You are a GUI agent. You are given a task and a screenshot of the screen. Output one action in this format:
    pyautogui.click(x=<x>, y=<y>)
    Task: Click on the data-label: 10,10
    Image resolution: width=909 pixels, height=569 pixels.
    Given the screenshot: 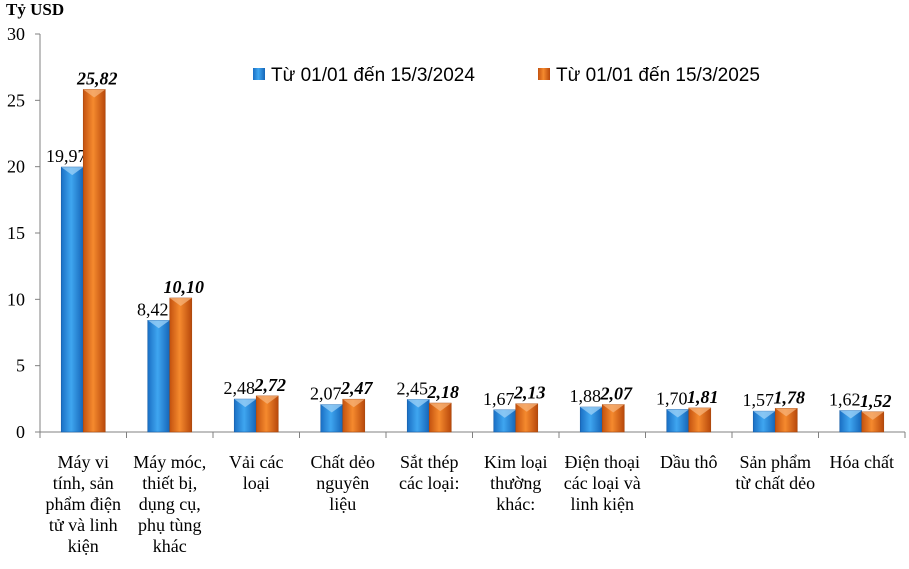 What is the action you would take?
    pyautogui.click(x=184, y=287)
    